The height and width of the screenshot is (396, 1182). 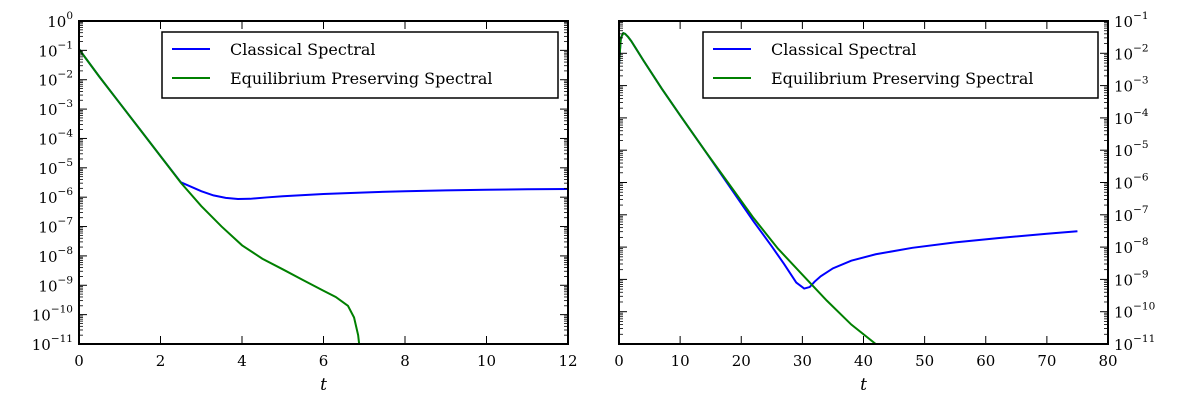 I want to click on x-tick-label: 60, so click(x=985, y=361).